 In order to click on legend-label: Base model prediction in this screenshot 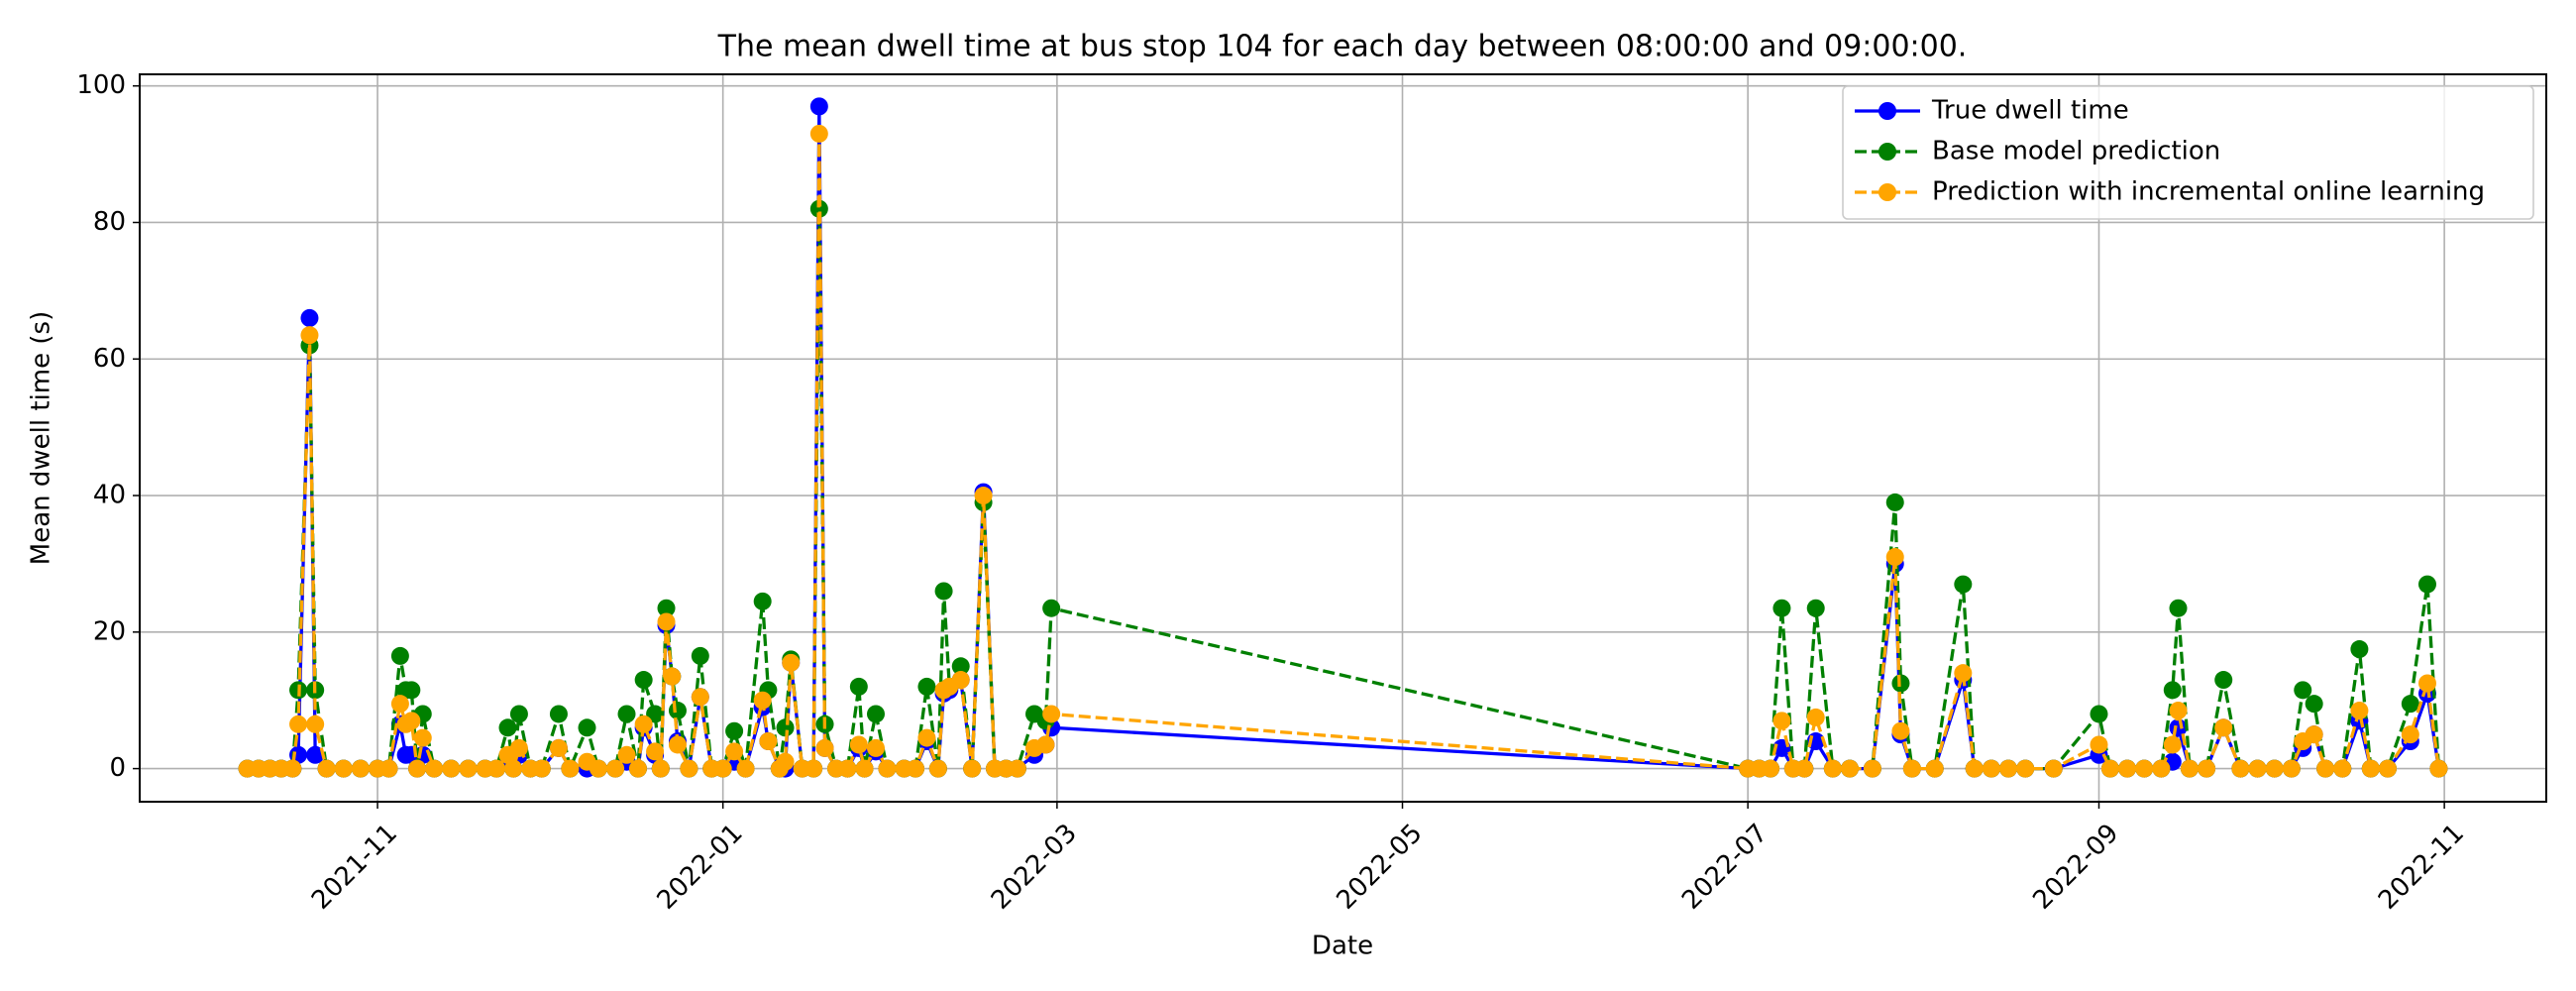, I will do `click(2076, 151)`.